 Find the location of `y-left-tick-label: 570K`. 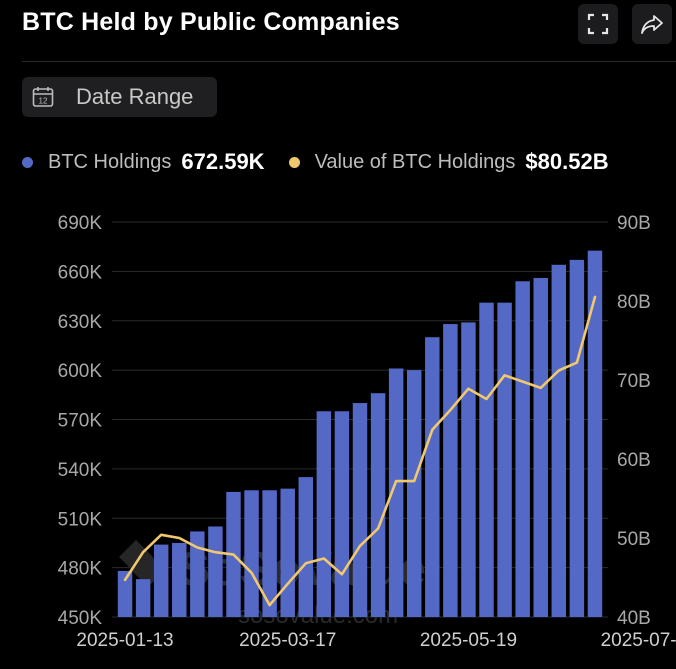

y-left-tick-label: 570K is located at coordinates (80, 421).